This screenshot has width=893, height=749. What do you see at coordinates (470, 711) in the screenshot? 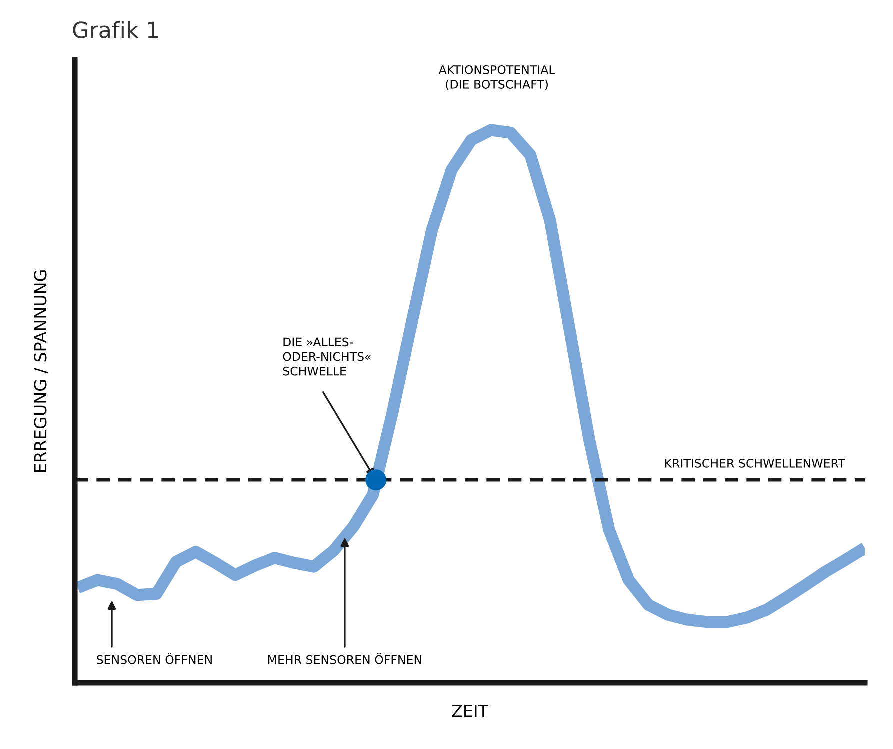
I see `x-axis-title: ZEIT` at bounding box center [470, 711].